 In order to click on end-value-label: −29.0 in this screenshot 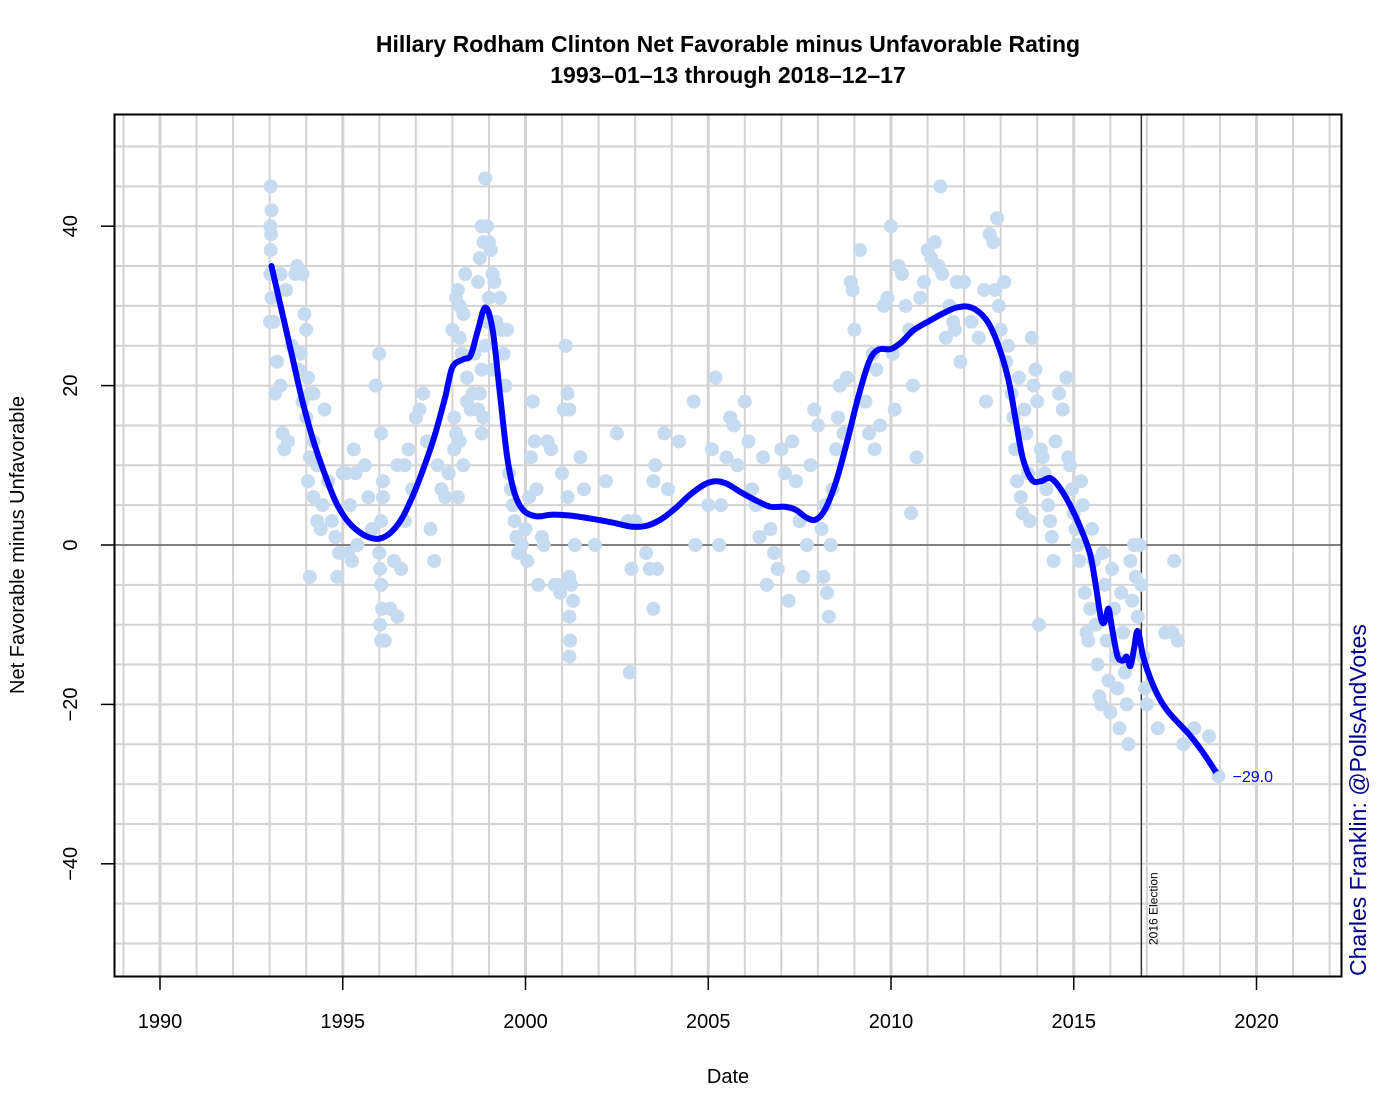, I will do `click(1252, 777)`.